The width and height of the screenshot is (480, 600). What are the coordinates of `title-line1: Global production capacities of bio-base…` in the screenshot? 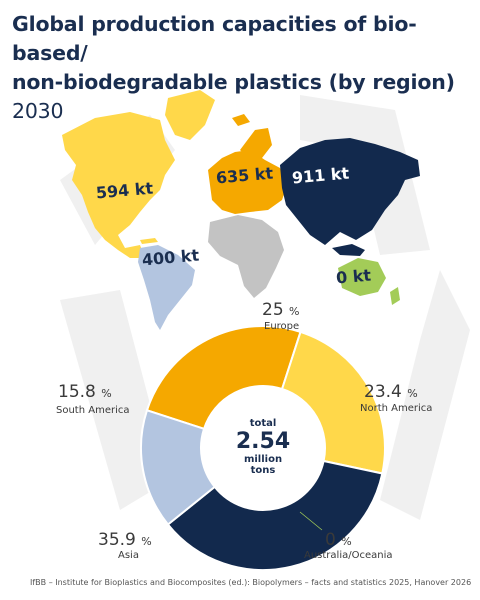 It's located at (214, 38).